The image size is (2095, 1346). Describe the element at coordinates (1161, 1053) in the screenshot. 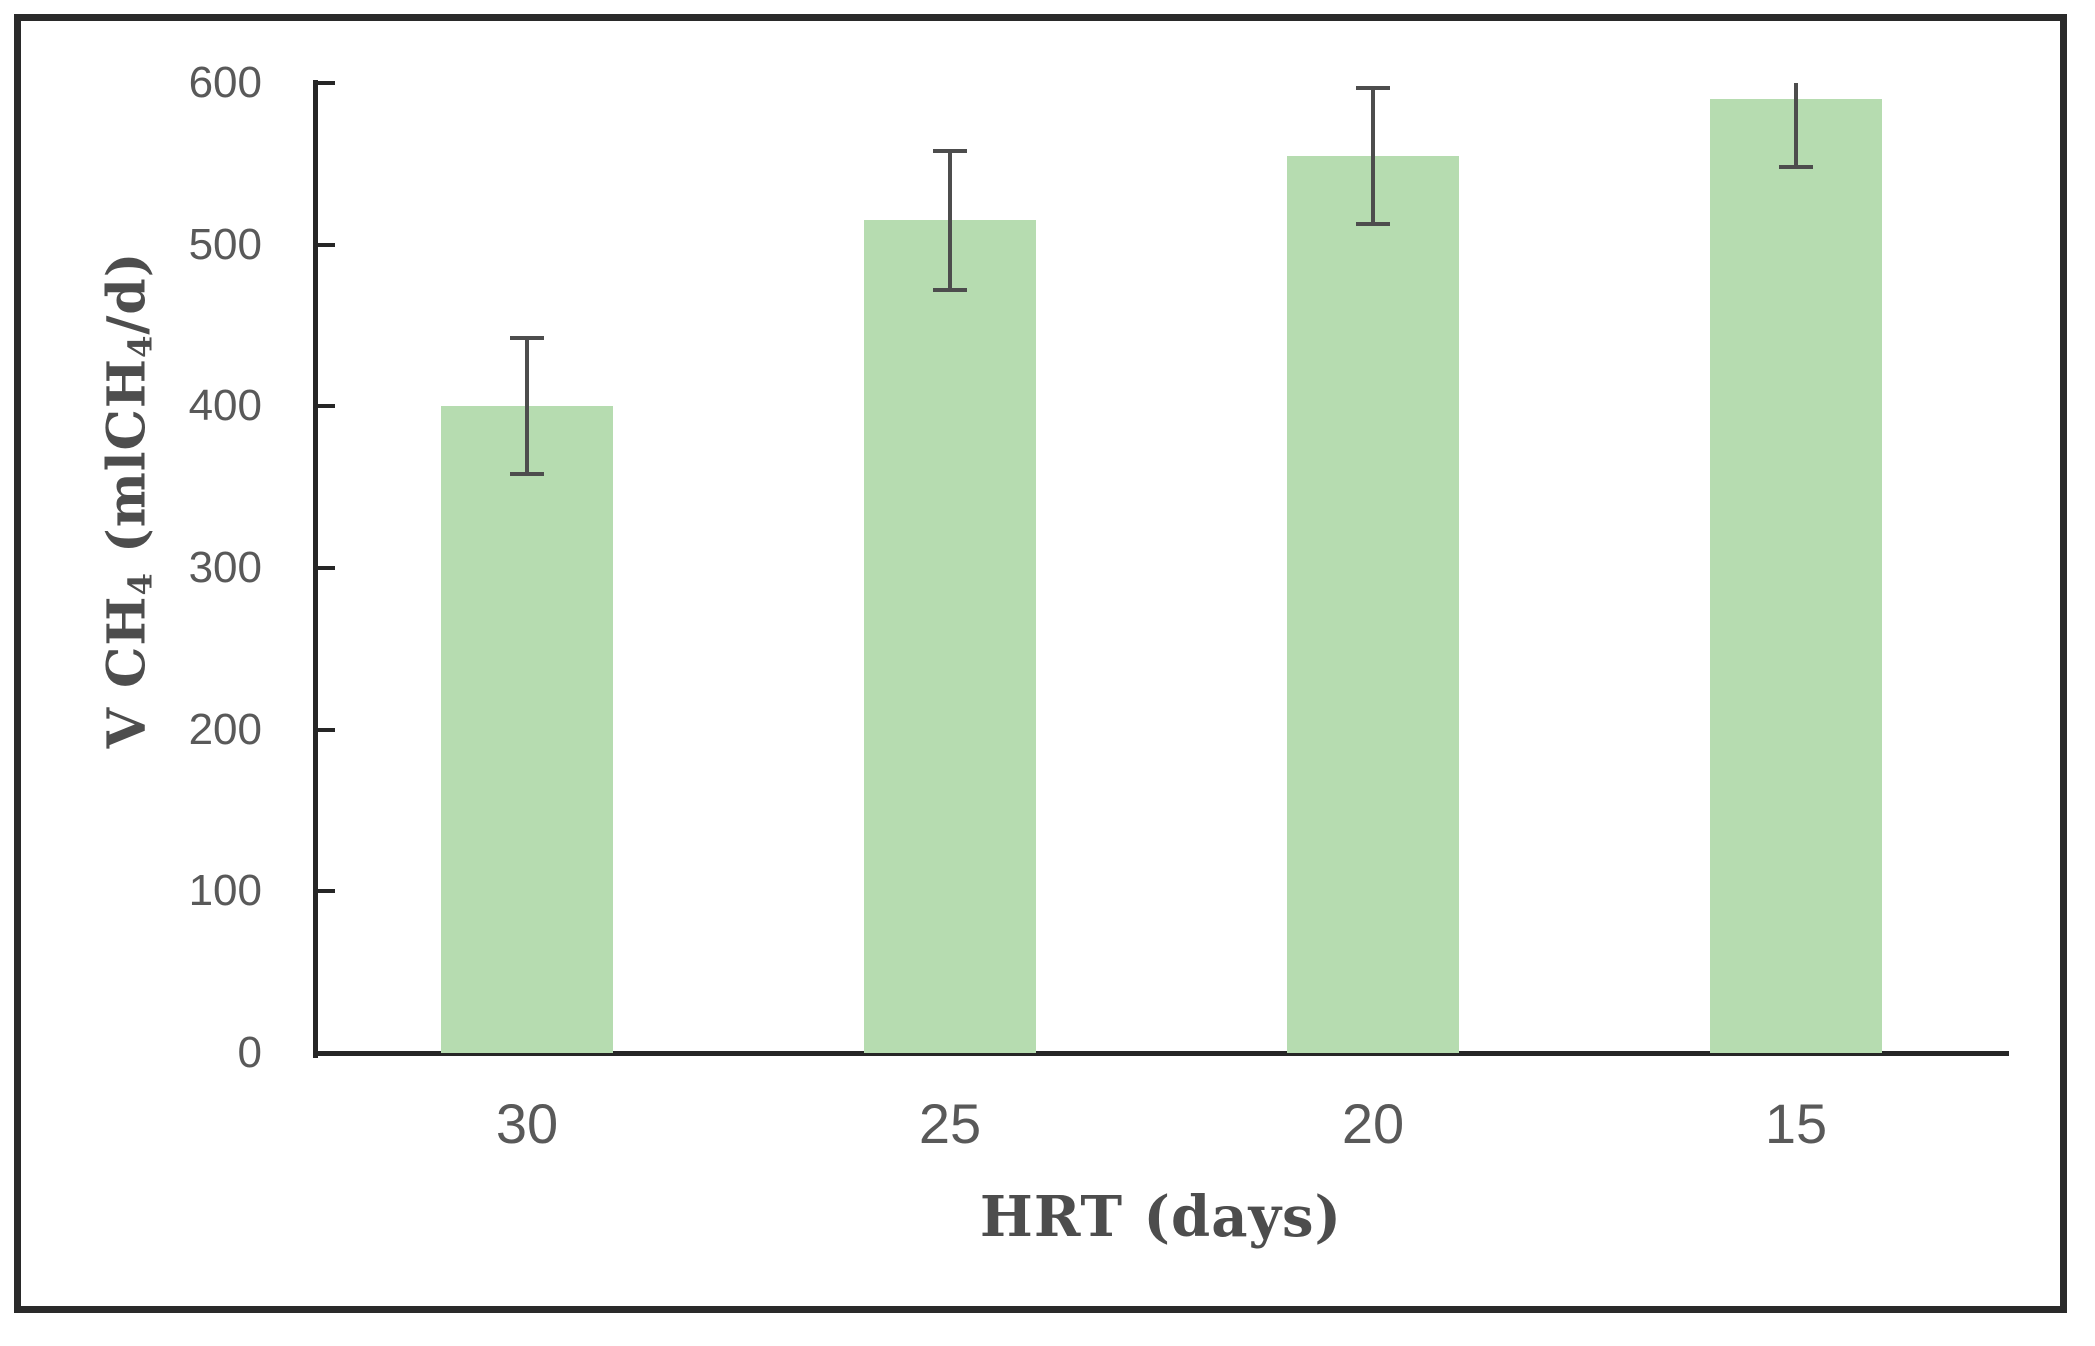

I see `x-axis-line` at that location.